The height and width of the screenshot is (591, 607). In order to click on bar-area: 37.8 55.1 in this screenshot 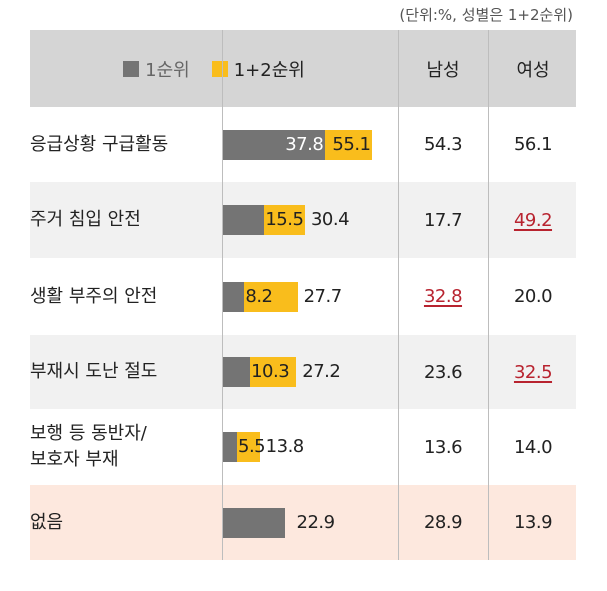, I will do `click(310, 144)`.